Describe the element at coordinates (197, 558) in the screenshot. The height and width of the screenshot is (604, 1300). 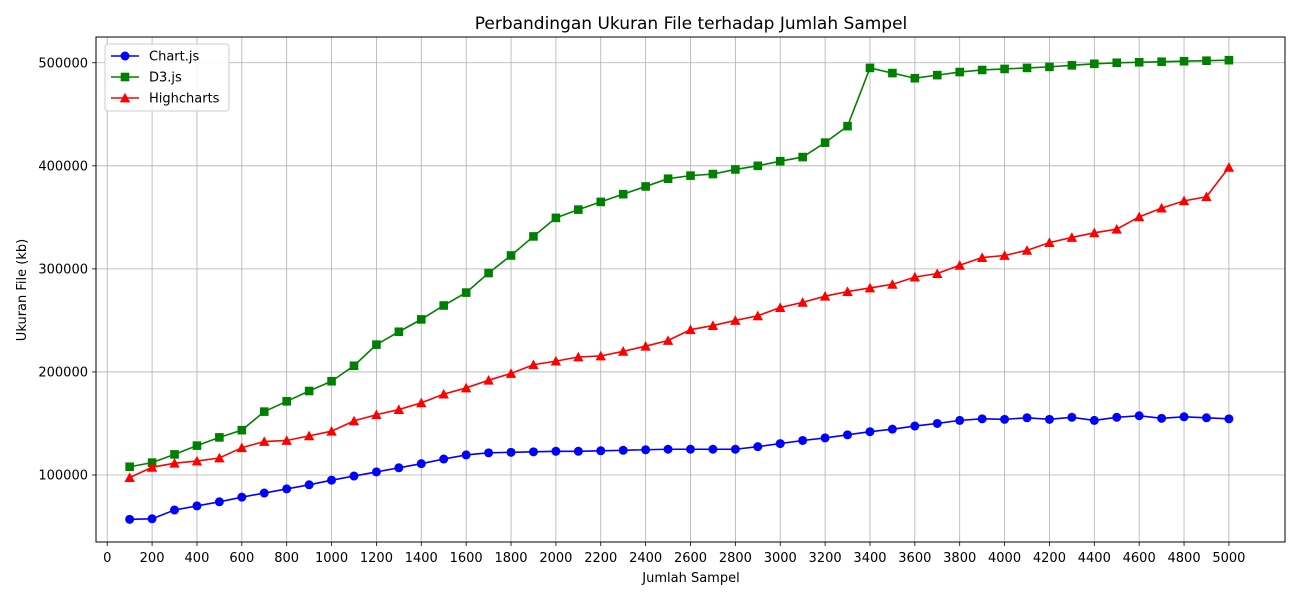
I see `x-tick-label: 400` at that location.